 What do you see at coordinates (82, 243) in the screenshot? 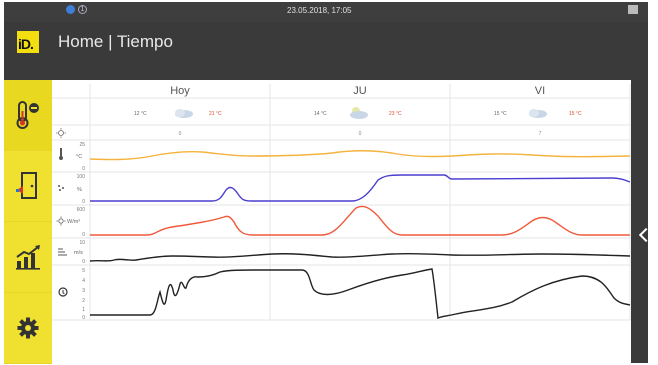
I see `wind-tick-max: 10` at bounding box center [82, 243].